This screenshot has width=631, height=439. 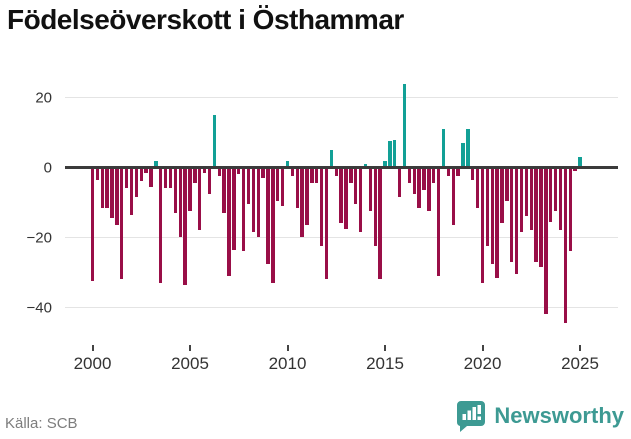 I want to click on y-axis-label: 20, so click(x=43, y=97).